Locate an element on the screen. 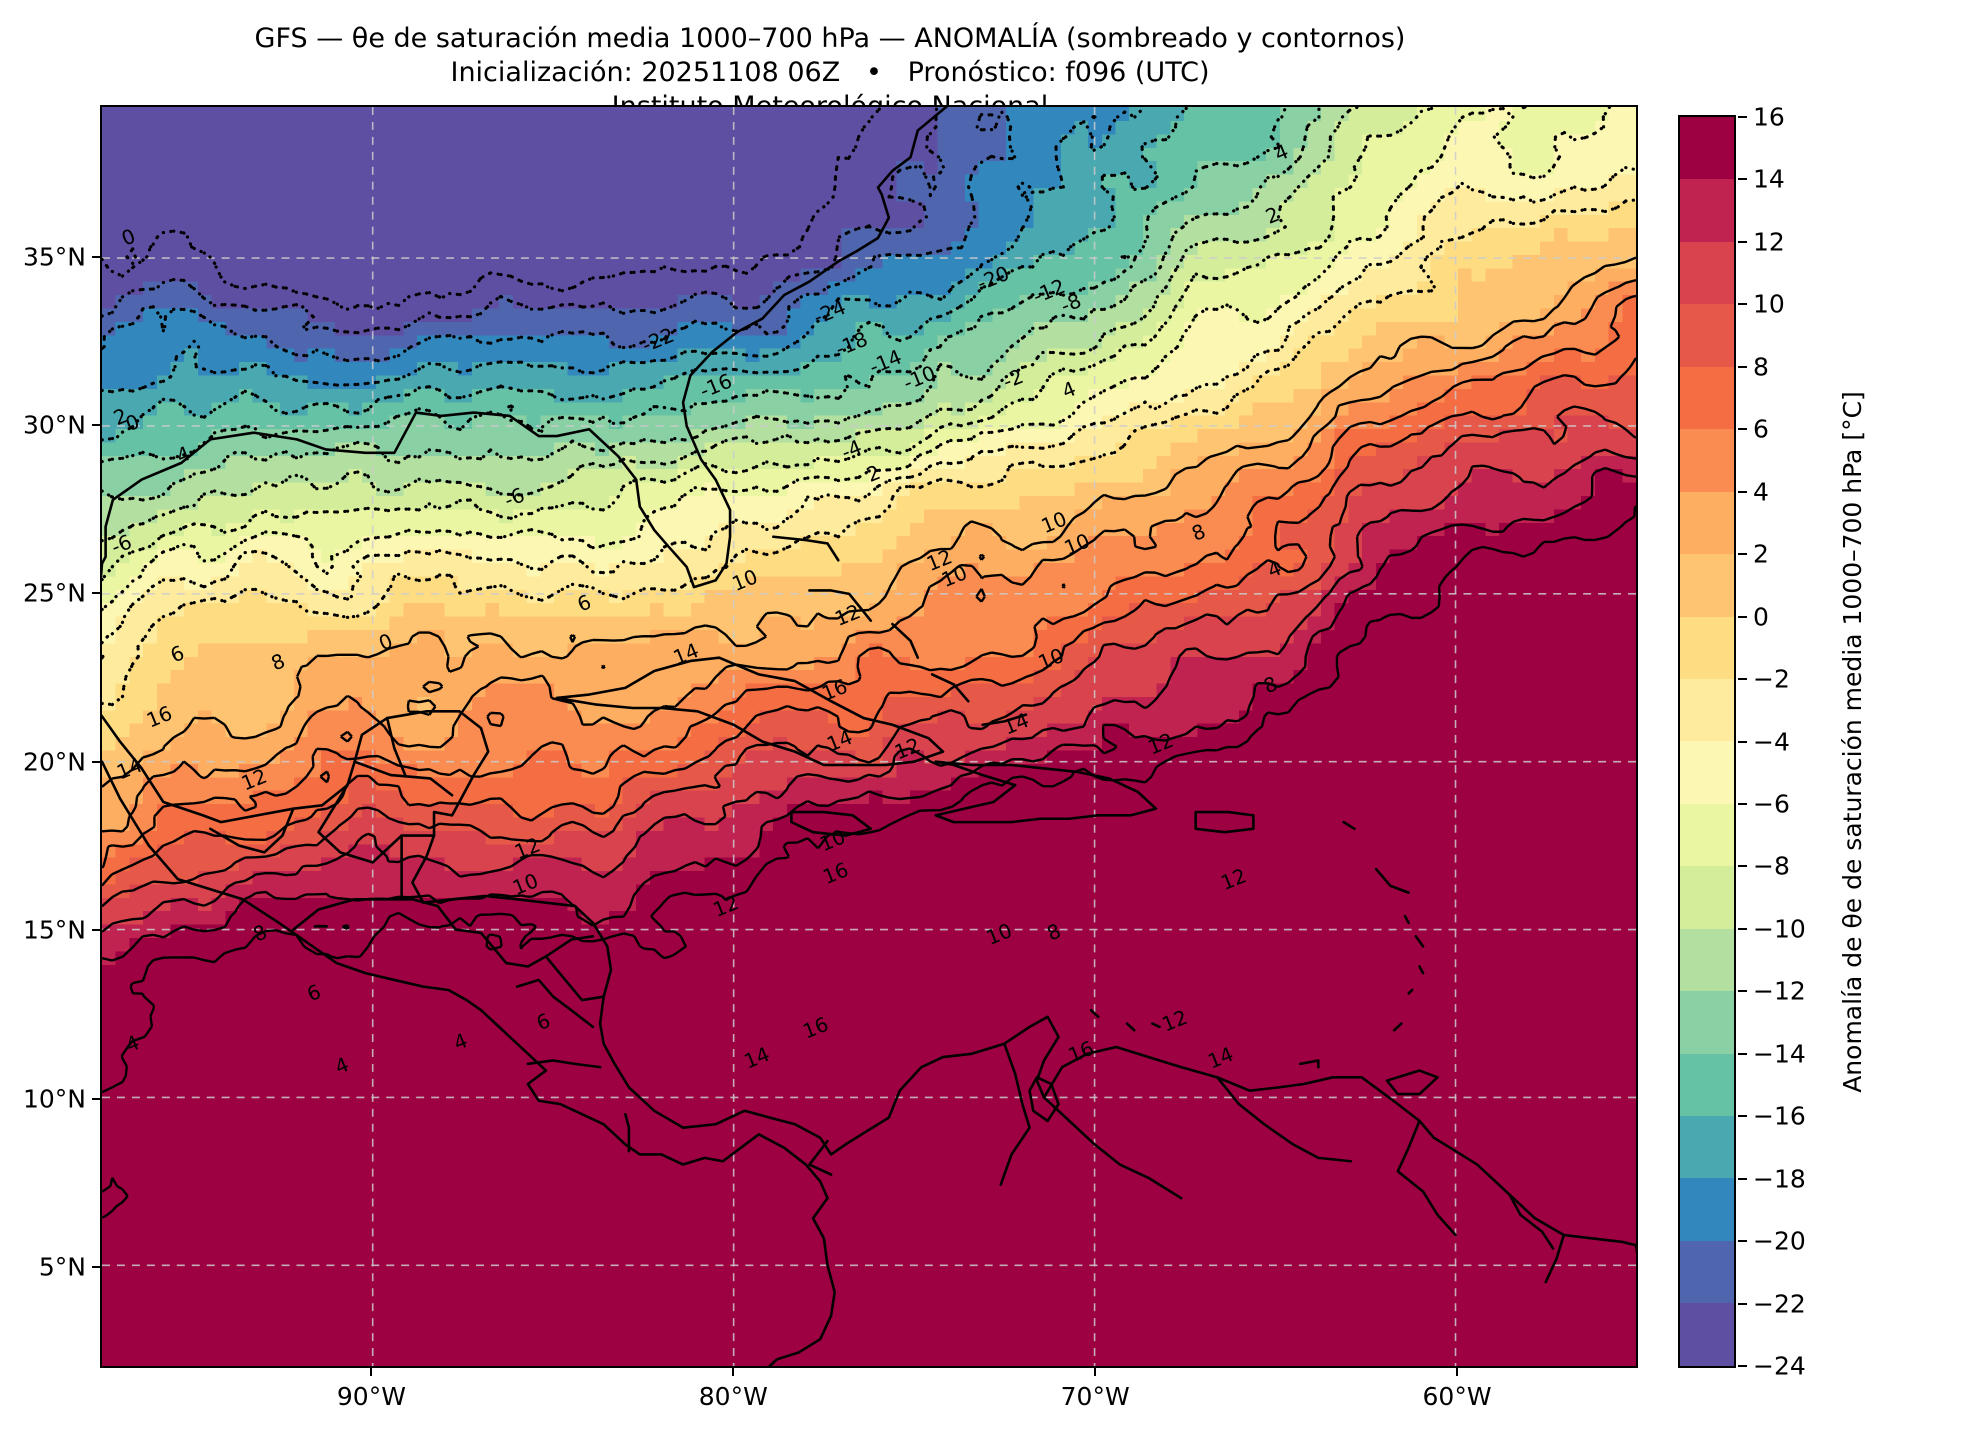 This screenshot has width=1980, height=1440. x-tick-label: 70°W is located at coordinates (1095, 1396).